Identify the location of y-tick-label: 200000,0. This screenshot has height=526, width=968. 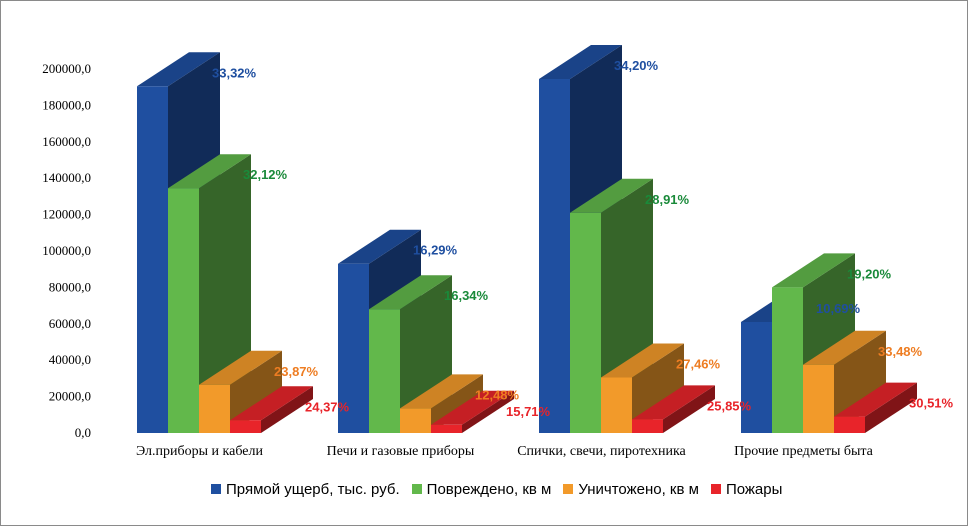
(66, 68).